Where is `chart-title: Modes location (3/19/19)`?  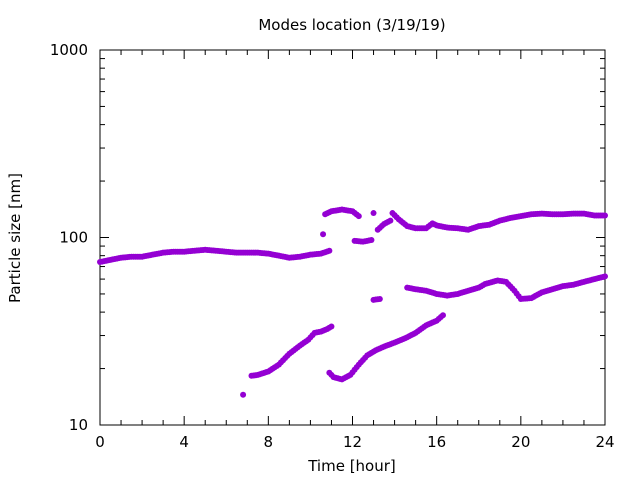 chart-title: Modes location (3/19/19) is located at coordinates (351, 25).